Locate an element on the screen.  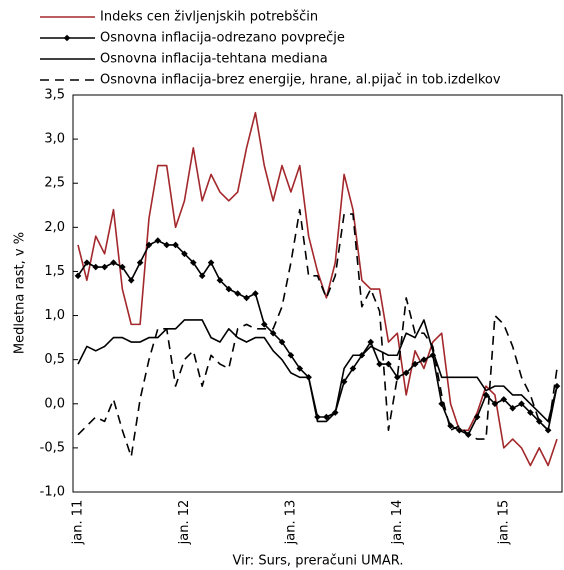
x-tick-label: jan. 11 is located at coordinates (78, 523).